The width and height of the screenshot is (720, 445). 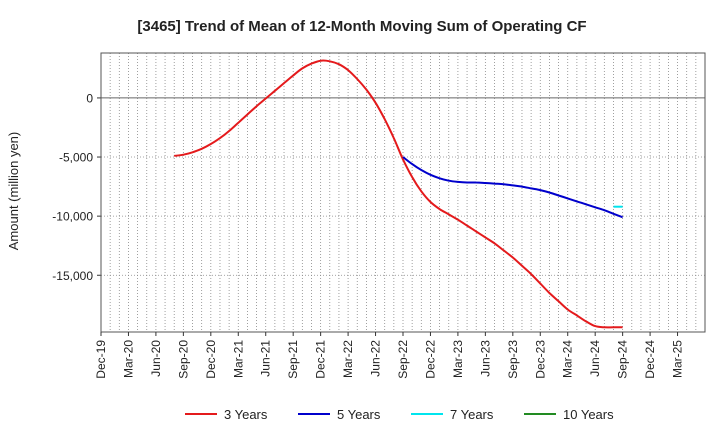 What do you see at coordinates (72, 217) in the screenshot?
I see `y-tick-label: -10,000` at bounding box center [72, 217].